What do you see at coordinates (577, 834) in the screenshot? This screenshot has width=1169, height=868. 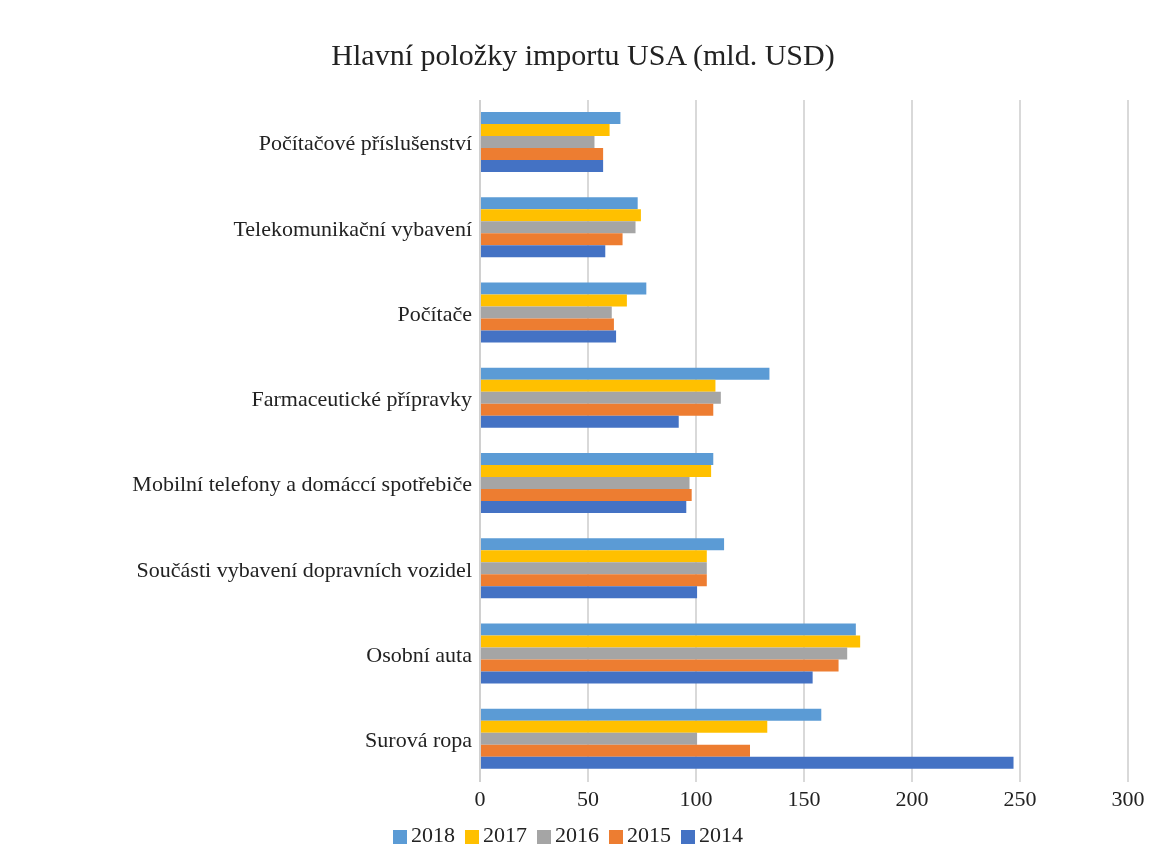 I see `legend-label: 2016` at bounding box center [577, 834].